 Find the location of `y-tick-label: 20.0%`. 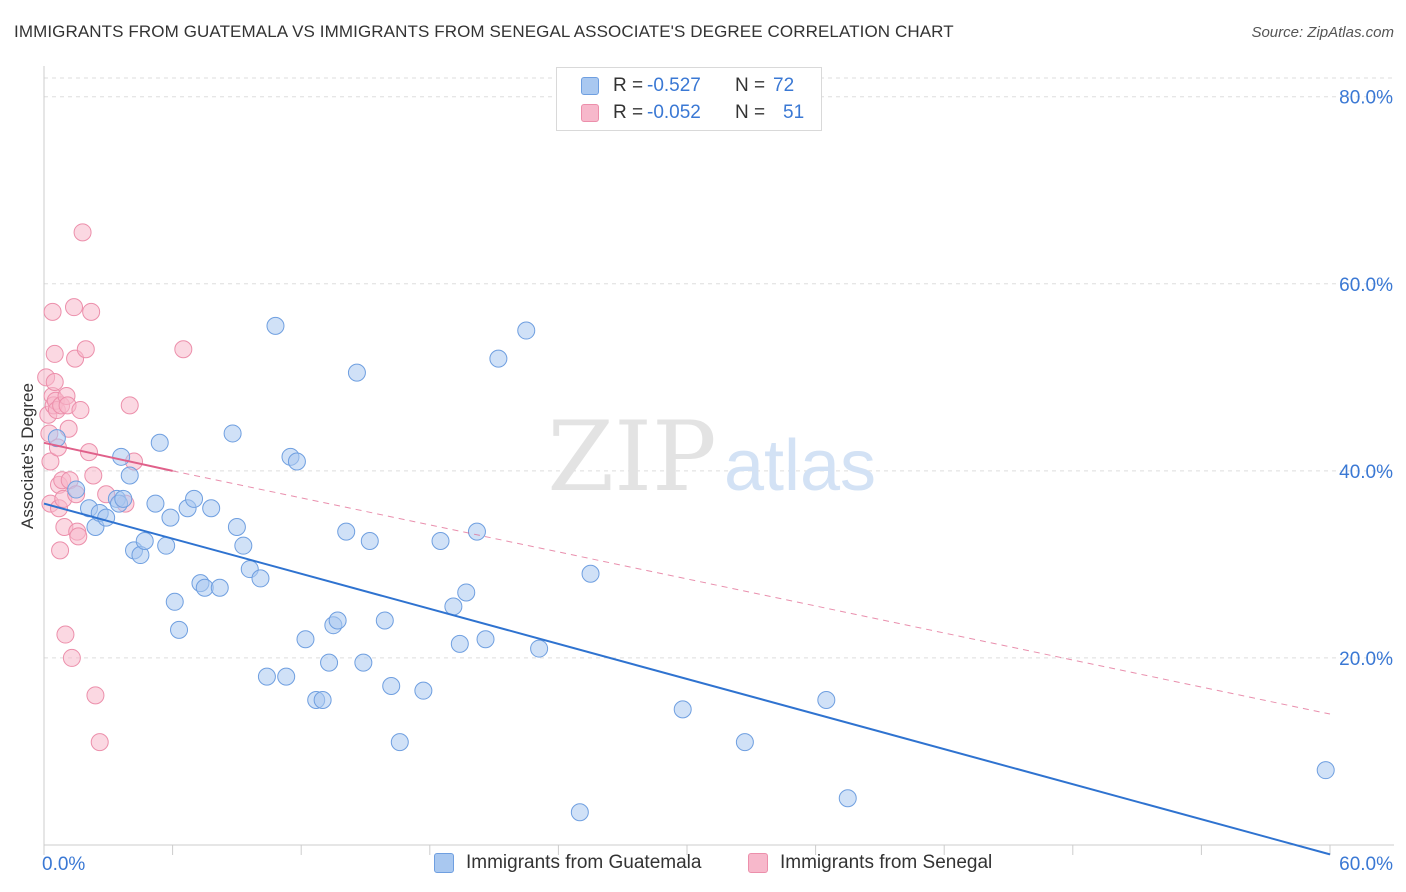

y-tick-label: 20.0% is located at coordinates (1366, 659).